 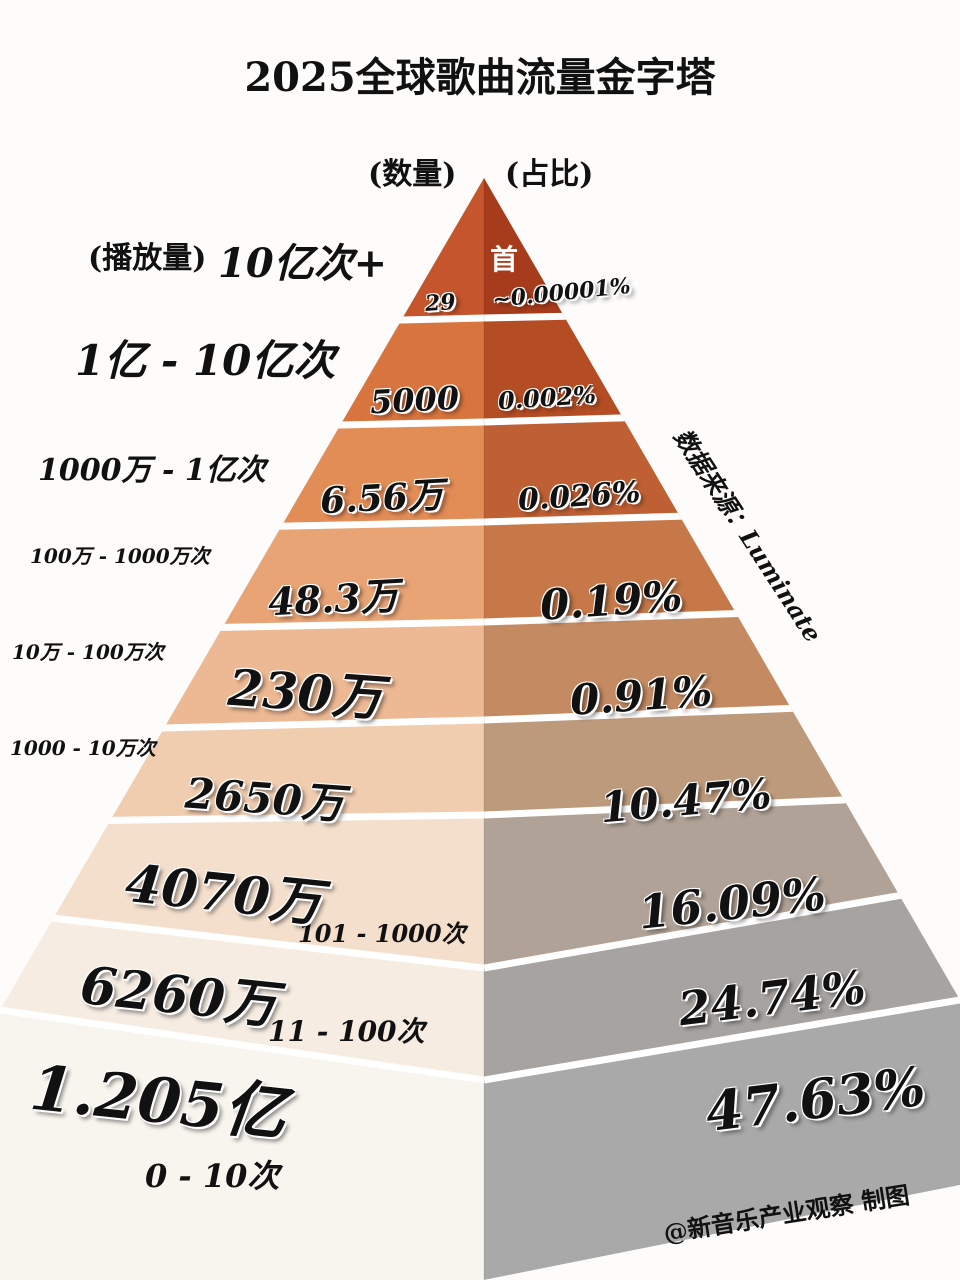 I want to click on level-count: 48.3万, so click(x=333, y=598).